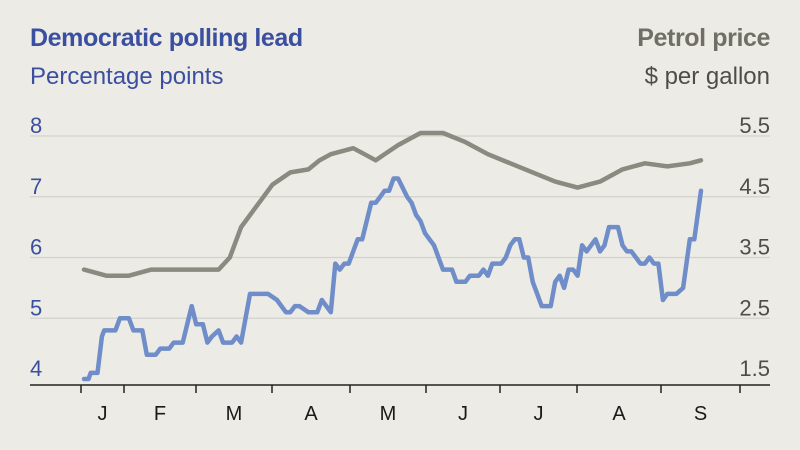 The width and height of the screenshot is (800, 450). Describe the element at coordinates (36, 186) in the screenshot. I see `left-axis-tick-label: 7` at that location.